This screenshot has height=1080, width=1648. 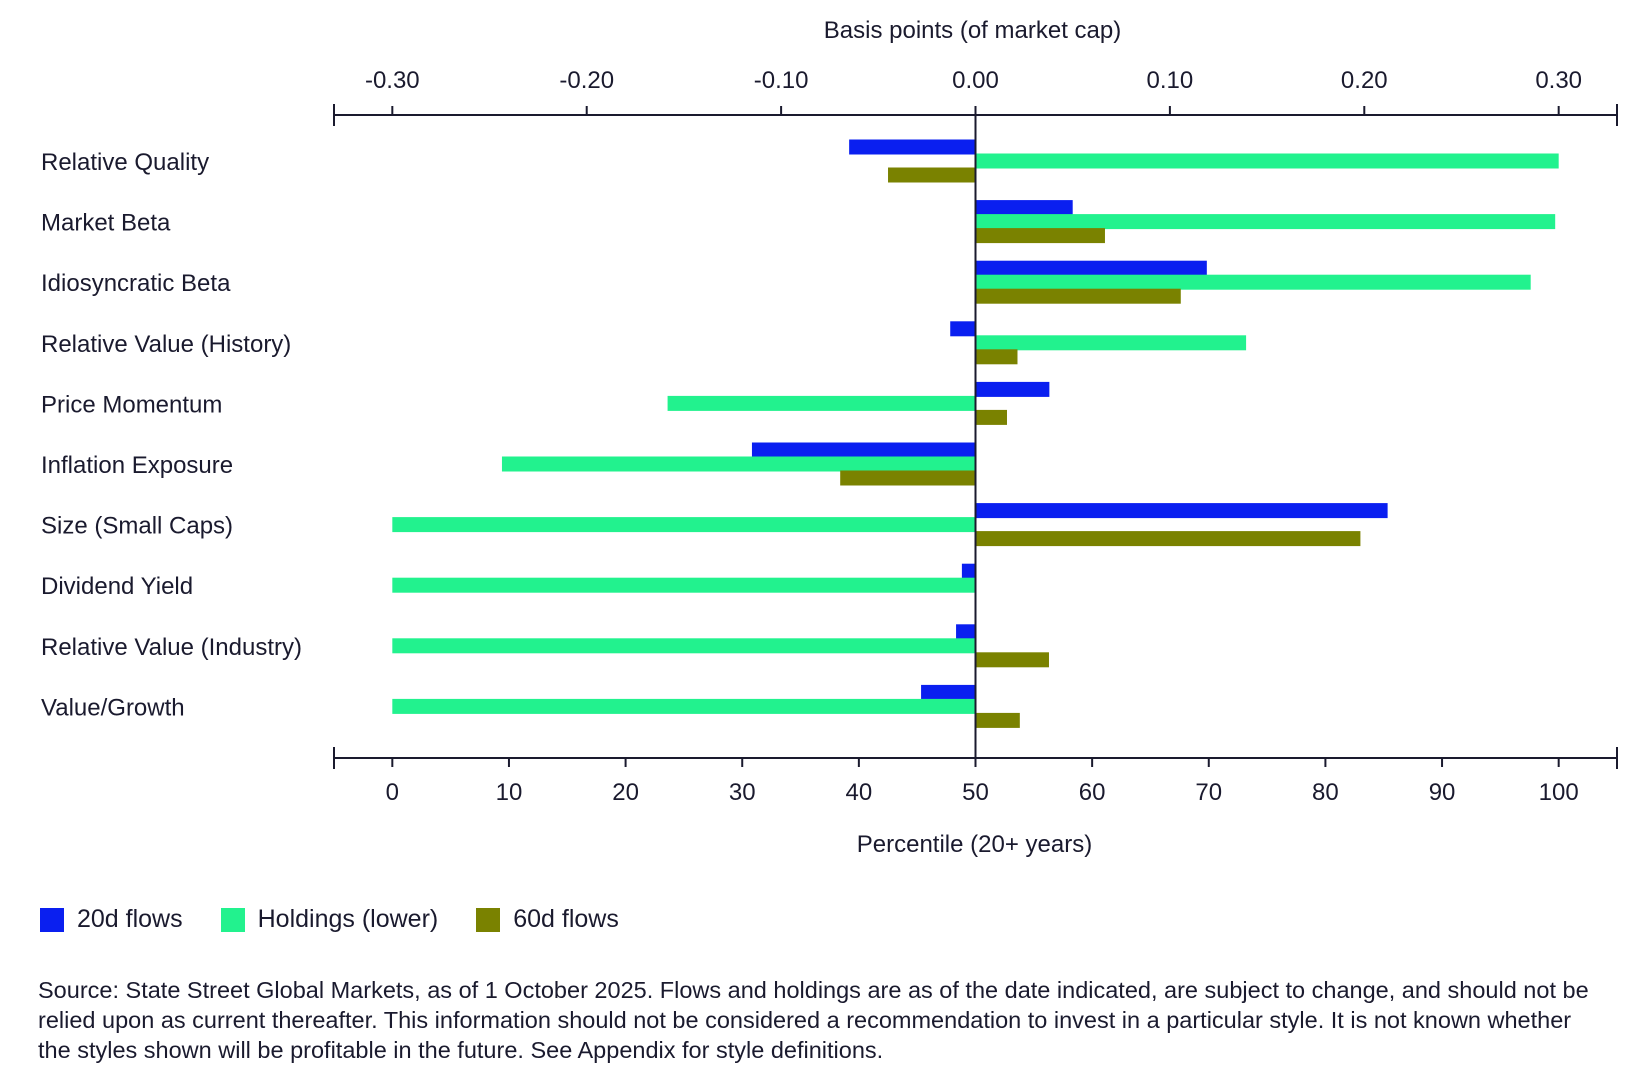 What do you see at coordinates (1170, 80) in the screenshot?
I see `top-axis-tick-label: 0.10` at bounding box center [1170, 80].